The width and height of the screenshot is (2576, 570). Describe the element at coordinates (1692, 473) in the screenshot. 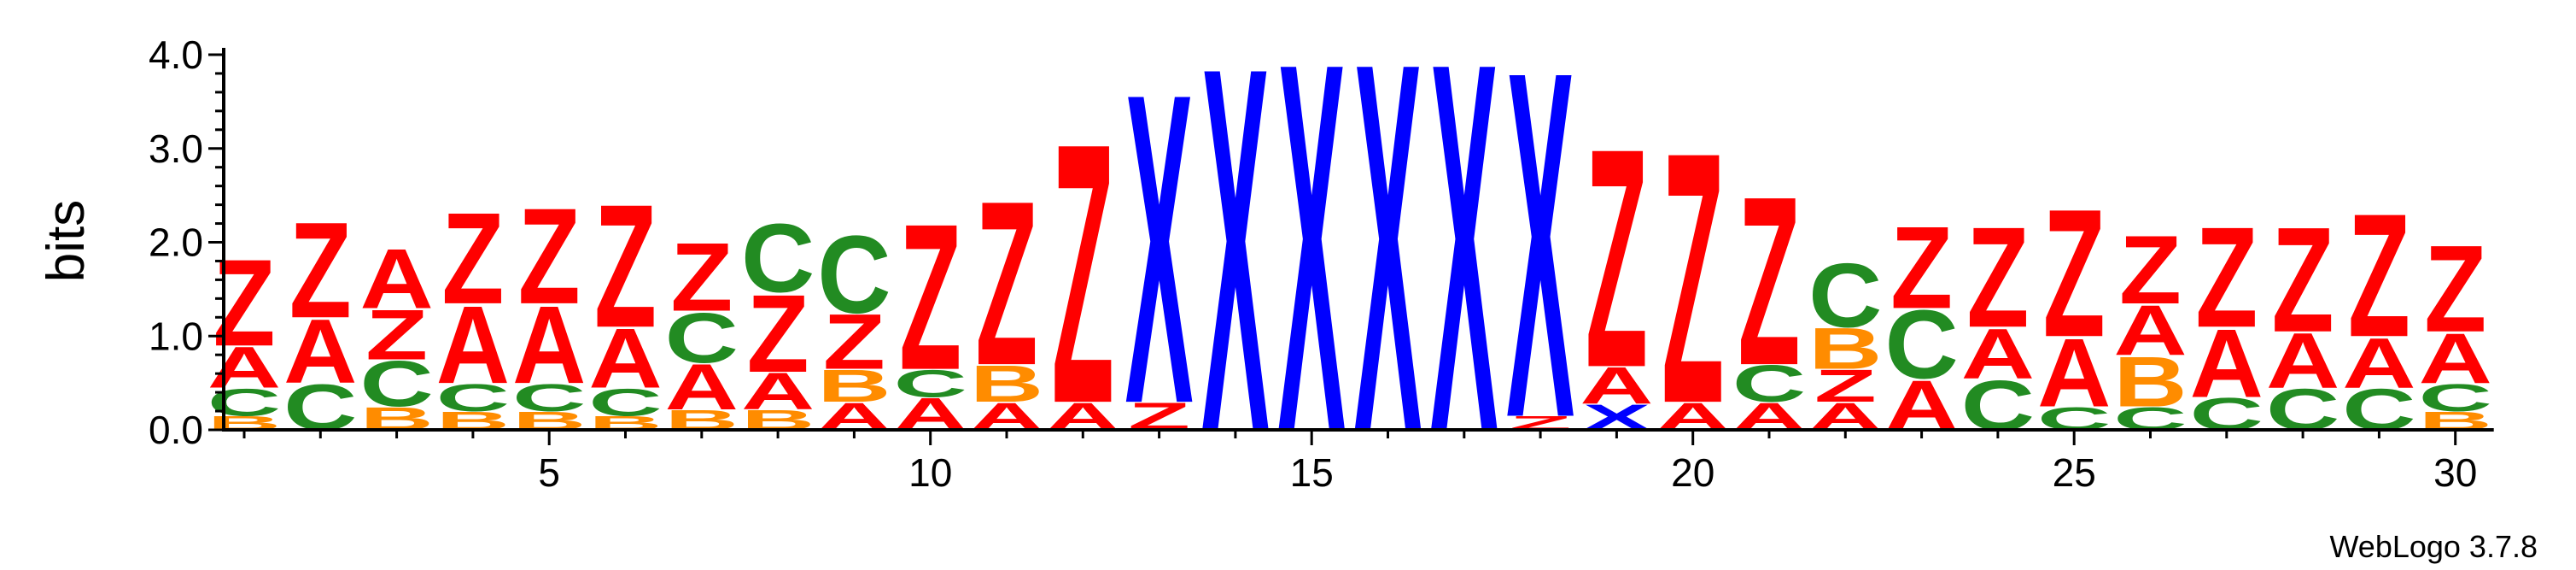

I see `x-tick-label: 20` at that location.